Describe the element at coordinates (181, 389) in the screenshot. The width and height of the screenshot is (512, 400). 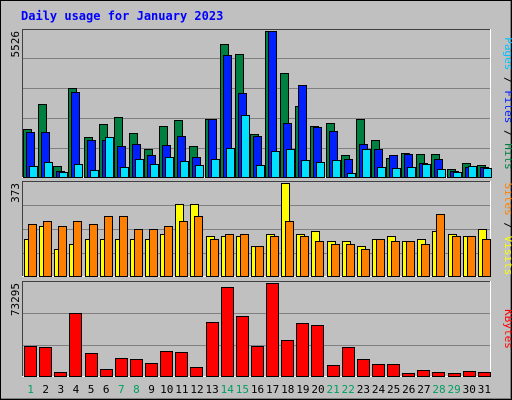
I see `x-tick-label-day-11: 11` at that location.